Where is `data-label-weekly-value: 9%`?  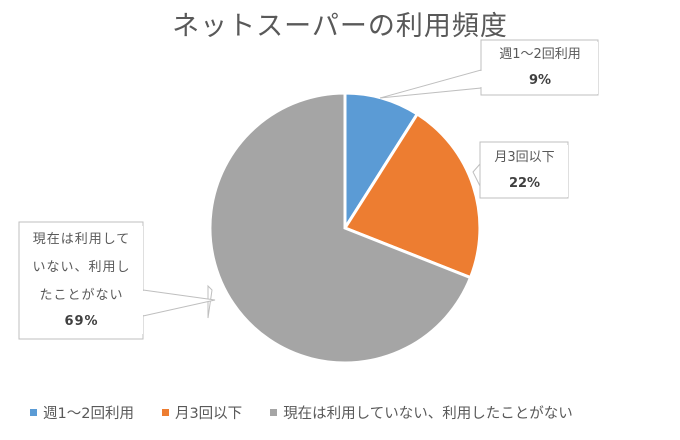
data-label-weekly-value: 9% is located at coordinates (540, 80).